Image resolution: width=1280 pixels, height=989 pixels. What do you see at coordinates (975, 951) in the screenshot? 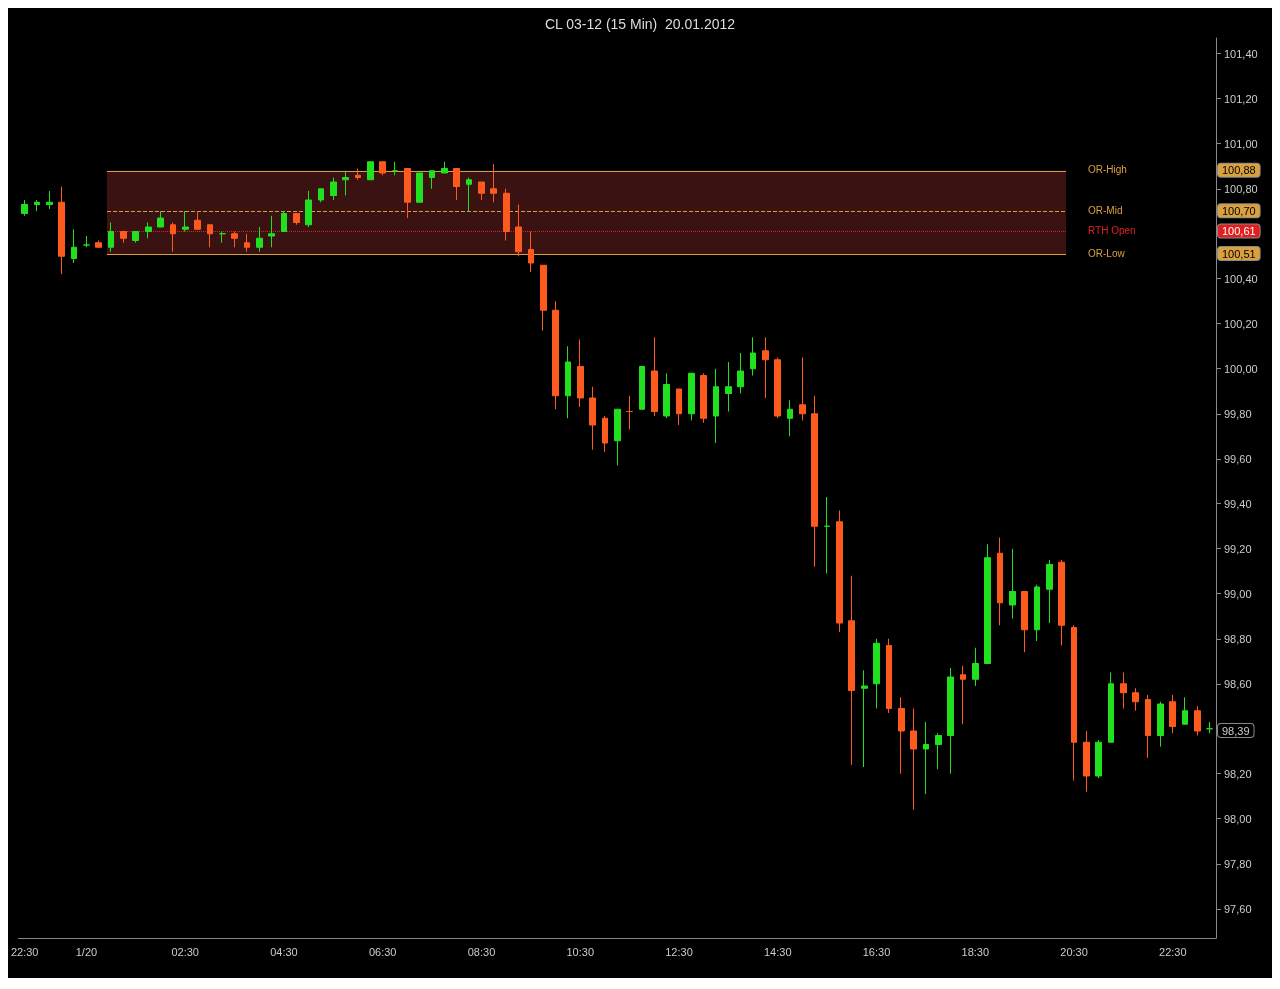
I see `x-tick-label: 18:30` at bounding box center [975, 951].